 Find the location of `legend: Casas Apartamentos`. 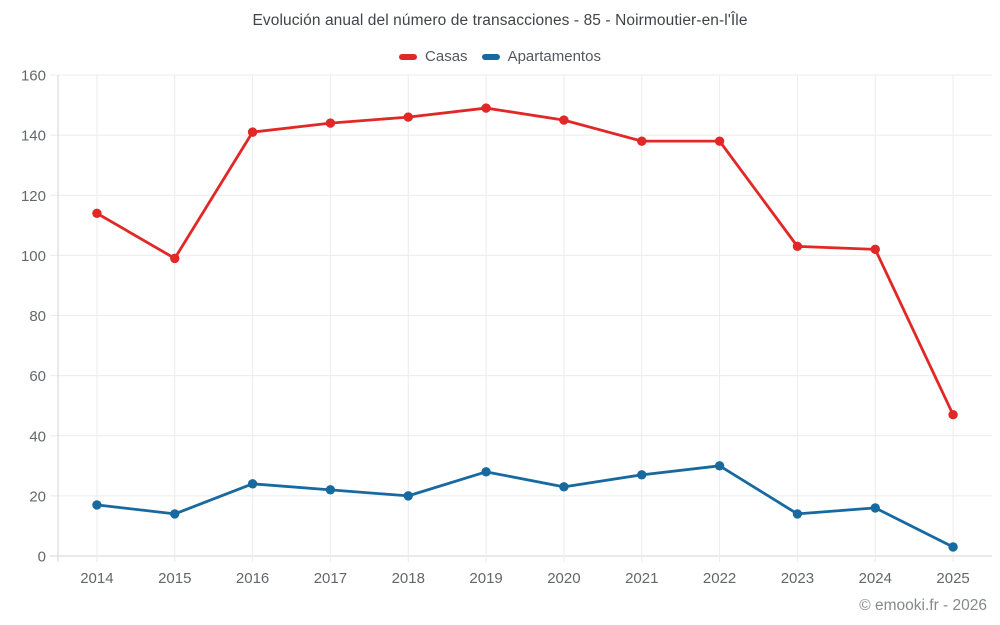

legend: Casas Apartamentos is located at coordinates (500, 56).